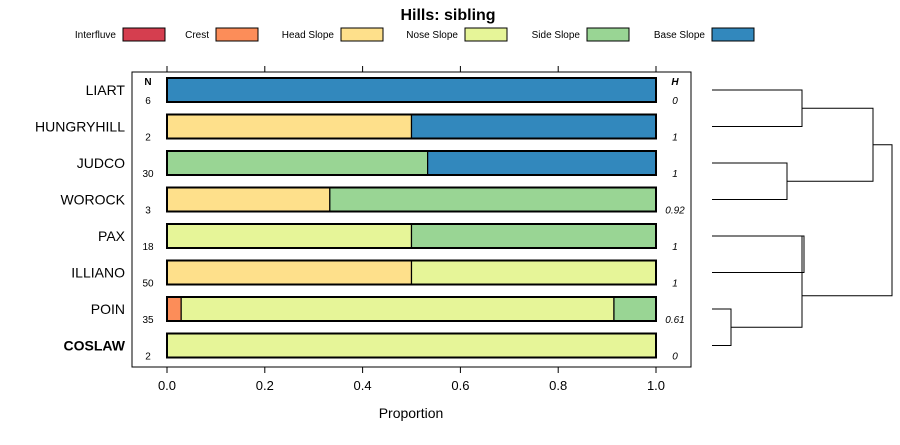  What do you see at coordinates (148, 320) in the screenshot?
I see `row-n-value: 35` at bounding box center [148, 320].